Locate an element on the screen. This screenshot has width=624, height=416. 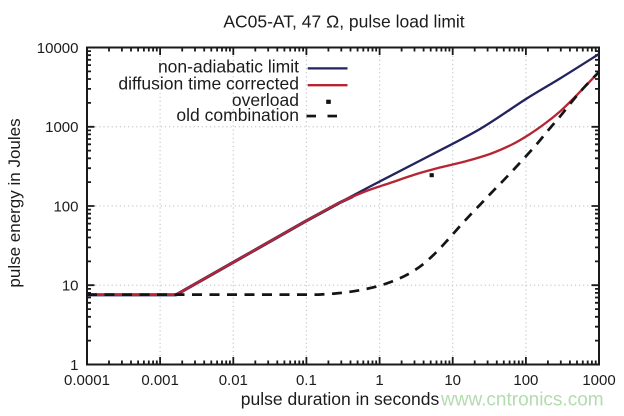
svg-text: 0.1 is located at coordinates (306, 380).